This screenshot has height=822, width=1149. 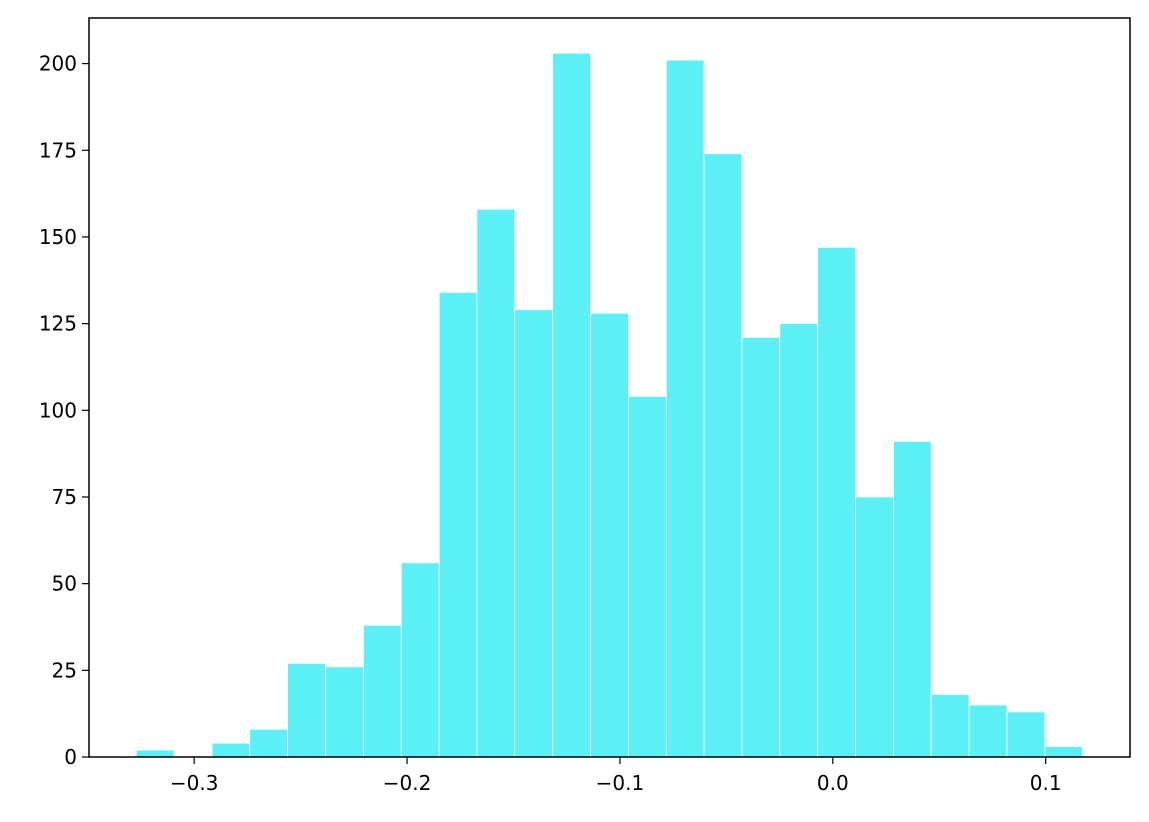 What do you see at coordinates (58, 150) in the screenshot?
I see `y-tick-label: 175` at bounding box center [58, 150].